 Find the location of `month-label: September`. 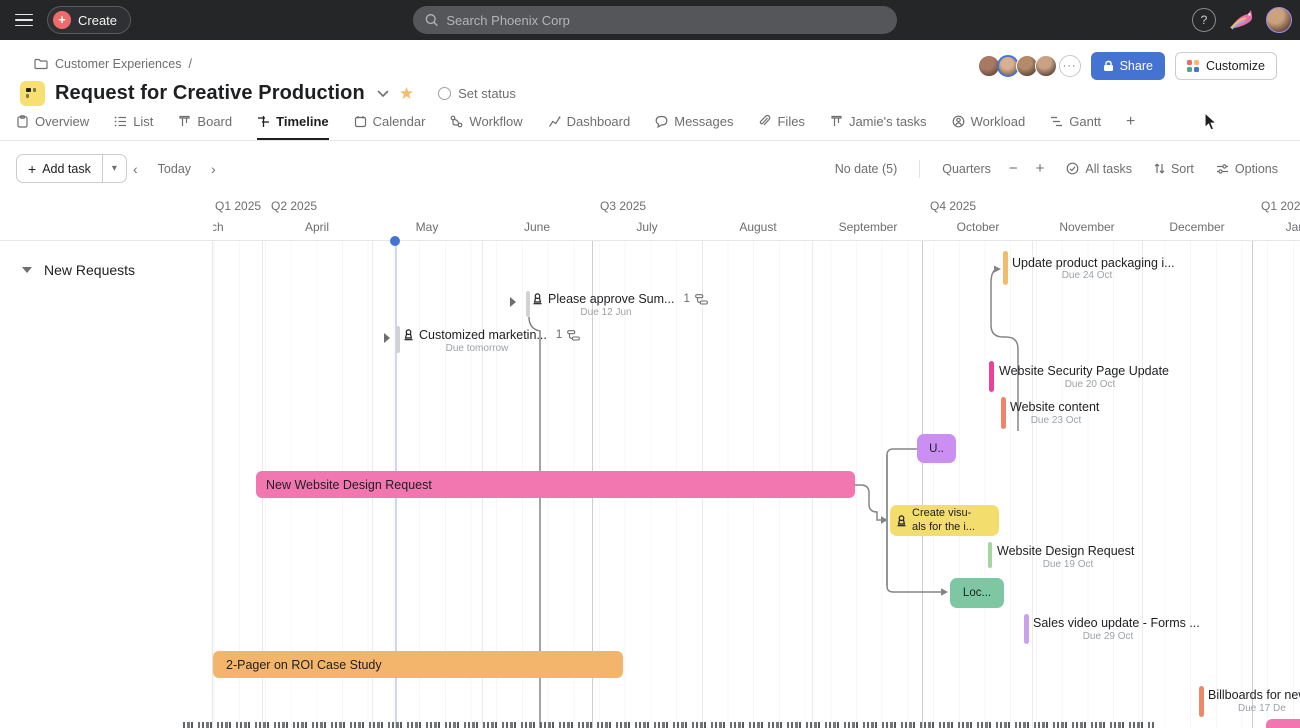

month-label: September is located at coordinates (868, 227).